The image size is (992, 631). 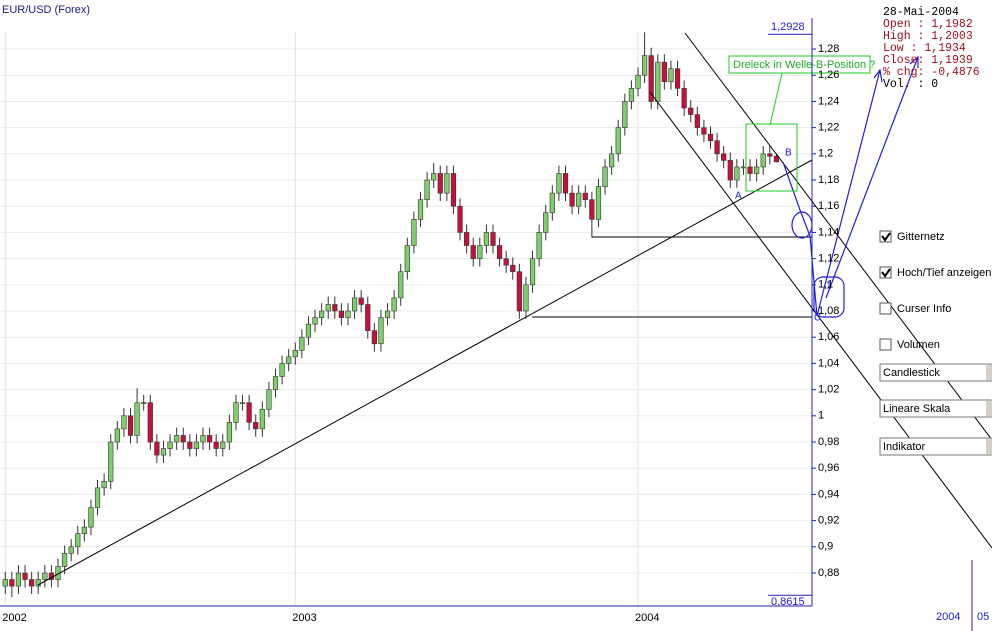 I want to click on dropdown-value: Lineare Skala, so click(x=917, y=409).